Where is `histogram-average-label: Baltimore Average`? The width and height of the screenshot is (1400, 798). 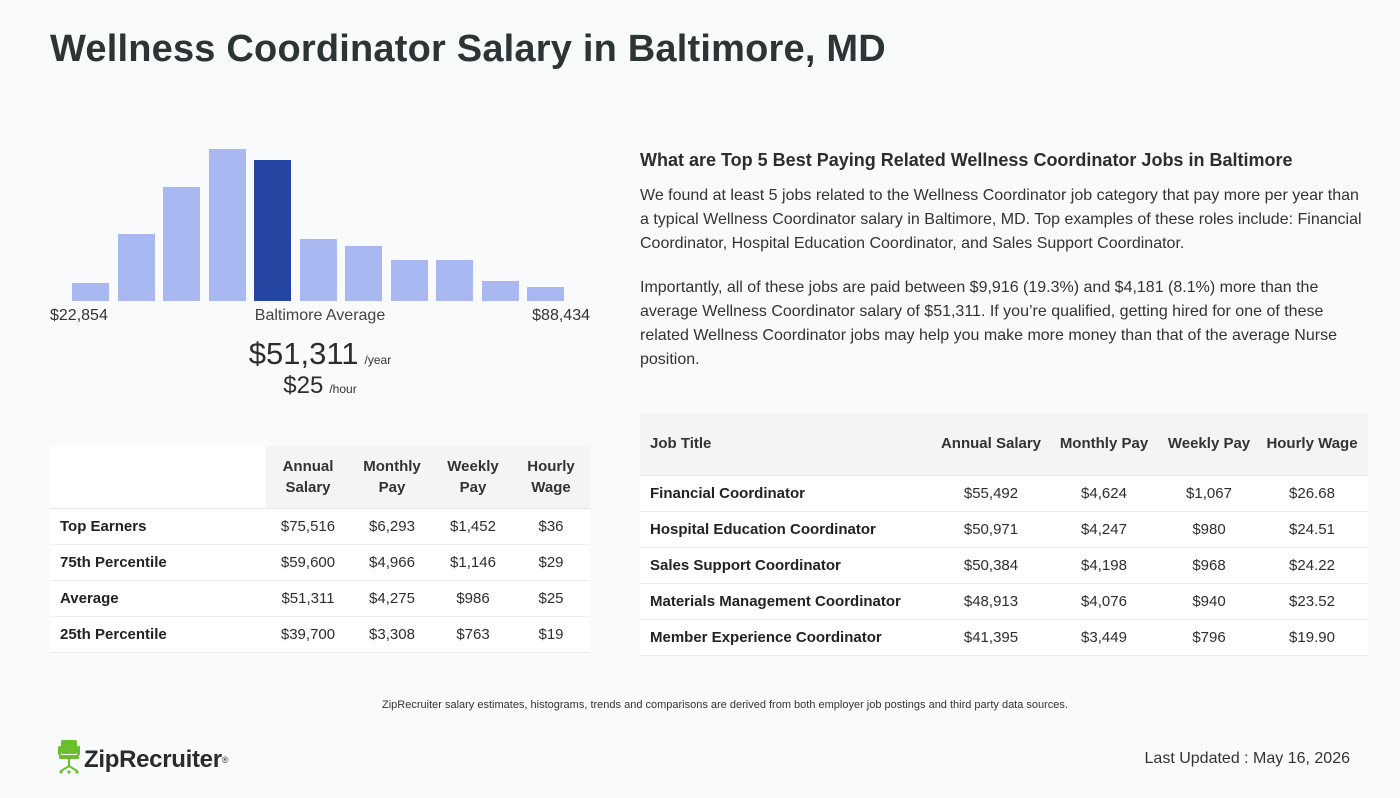 histogram-average-label: Baltimore Average is located at coordinates (320, 315).